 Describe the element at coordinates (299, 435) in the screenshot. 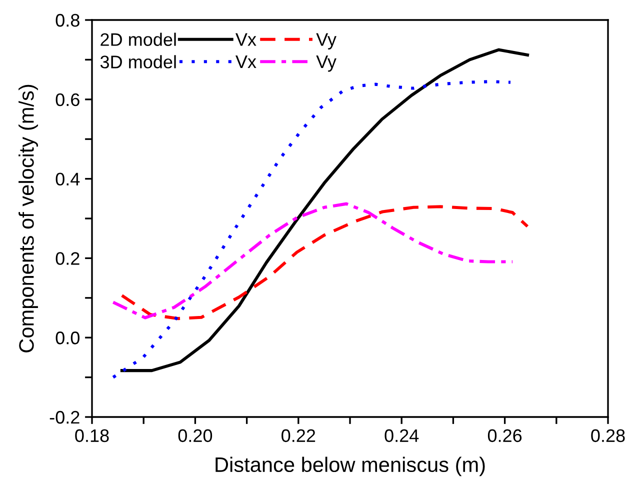

I see `x-tick-label: 0.22` at that location.